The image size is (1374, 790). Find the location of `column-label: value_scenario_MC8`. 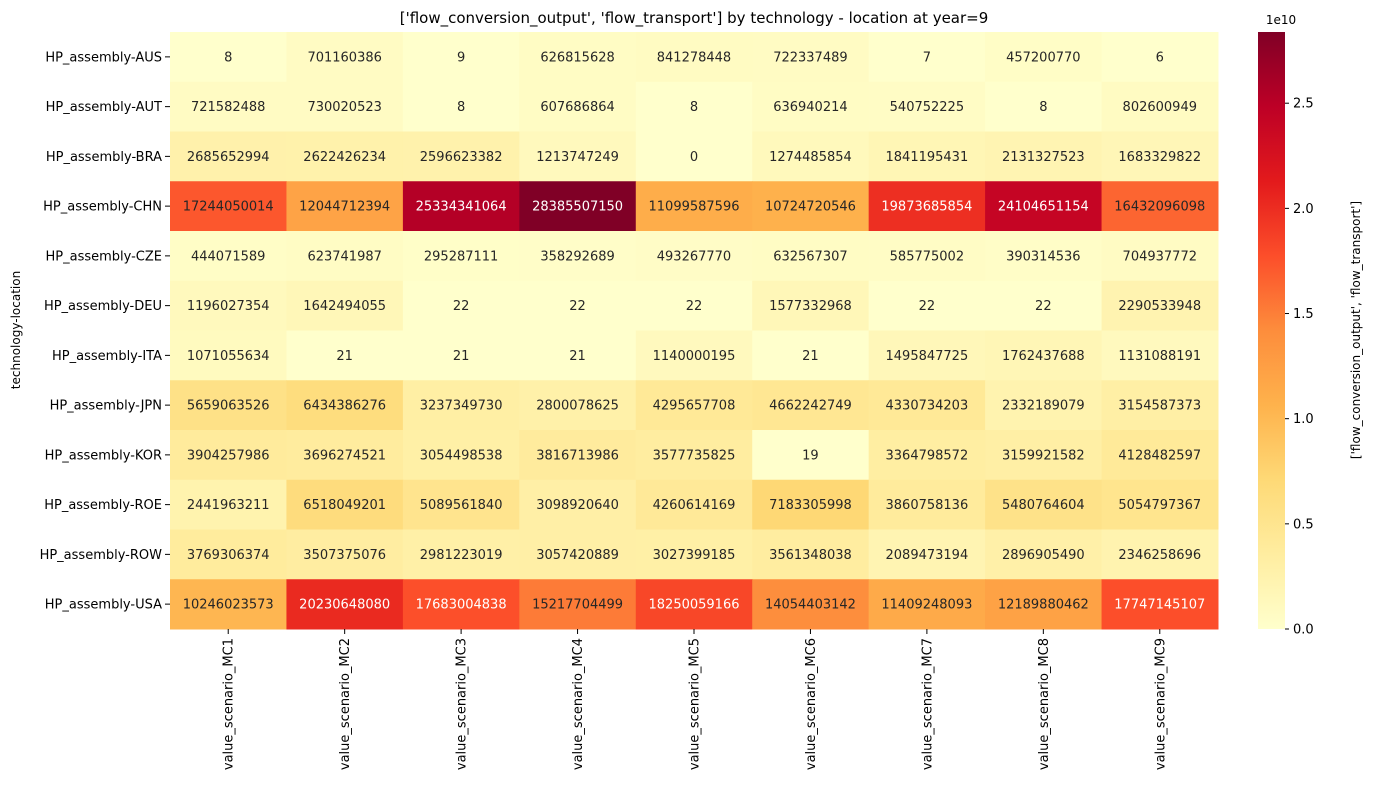

column-label: value_scenario_MC8 is located at coordinates (1044, 704).